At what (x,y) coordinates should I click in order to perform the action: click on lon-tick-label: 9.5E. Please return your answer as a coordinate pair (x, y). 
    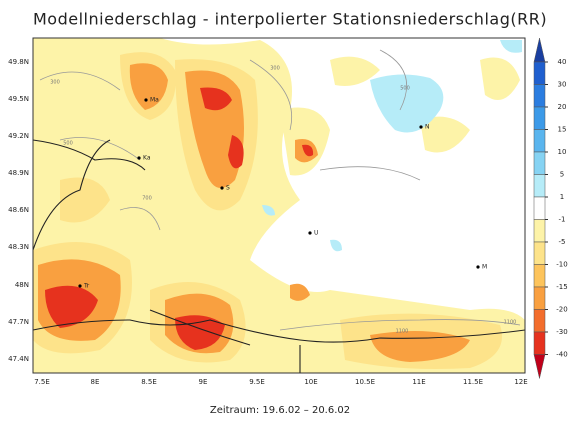
    Looking at the image, I should click on (257, 382).